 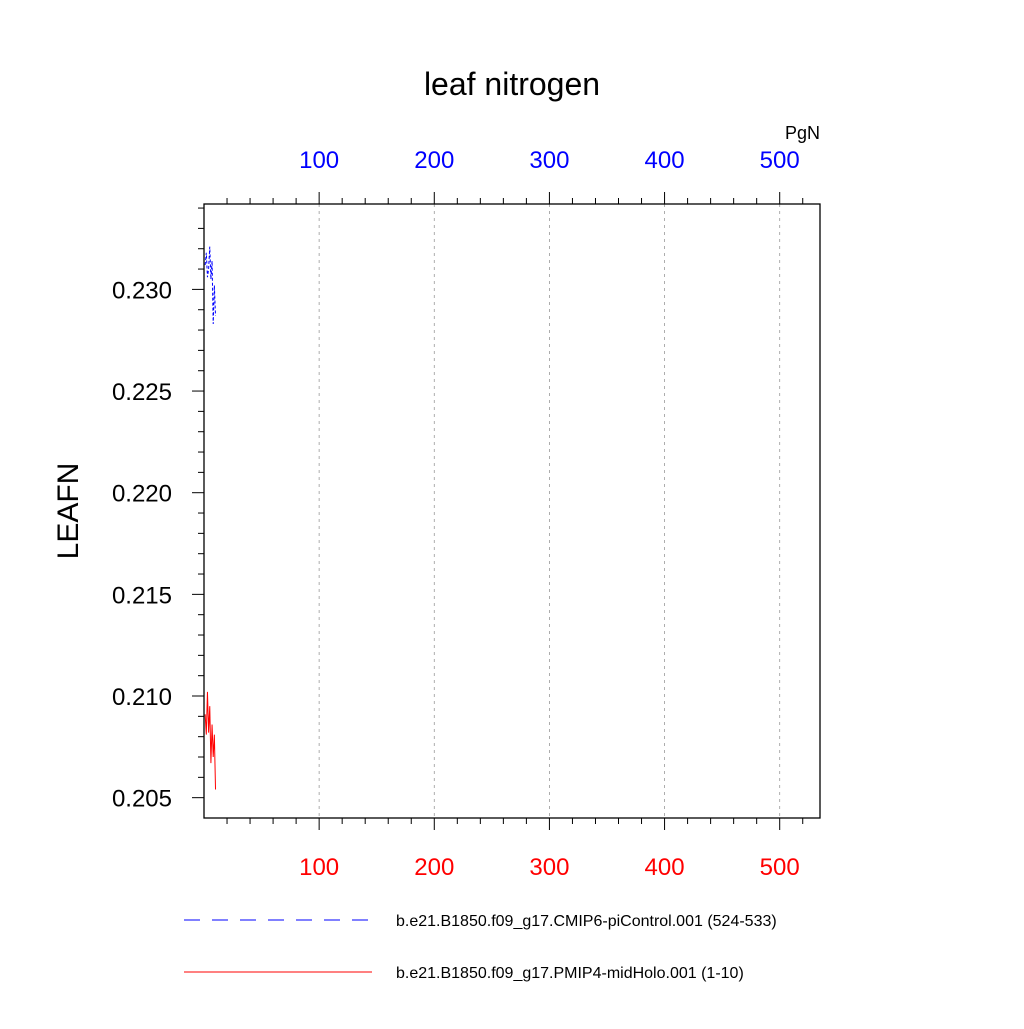 What do you see at coordinates (665, 867) in the screenshot?
I see `bottom-tick-label: 400` at bounding box center [665, 867].